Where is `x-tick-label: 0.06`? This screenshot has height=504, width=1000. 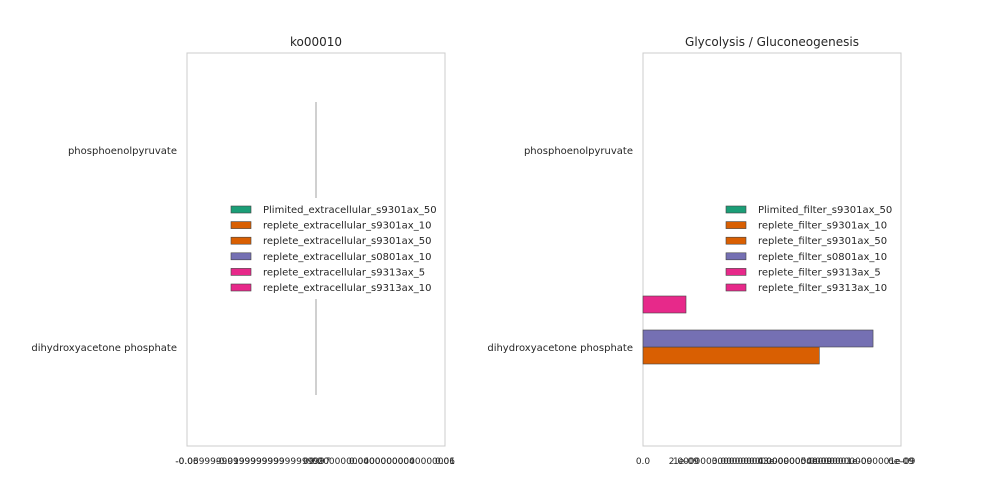
x-tick-label: 0.06 is located at coordinates (445, 462).